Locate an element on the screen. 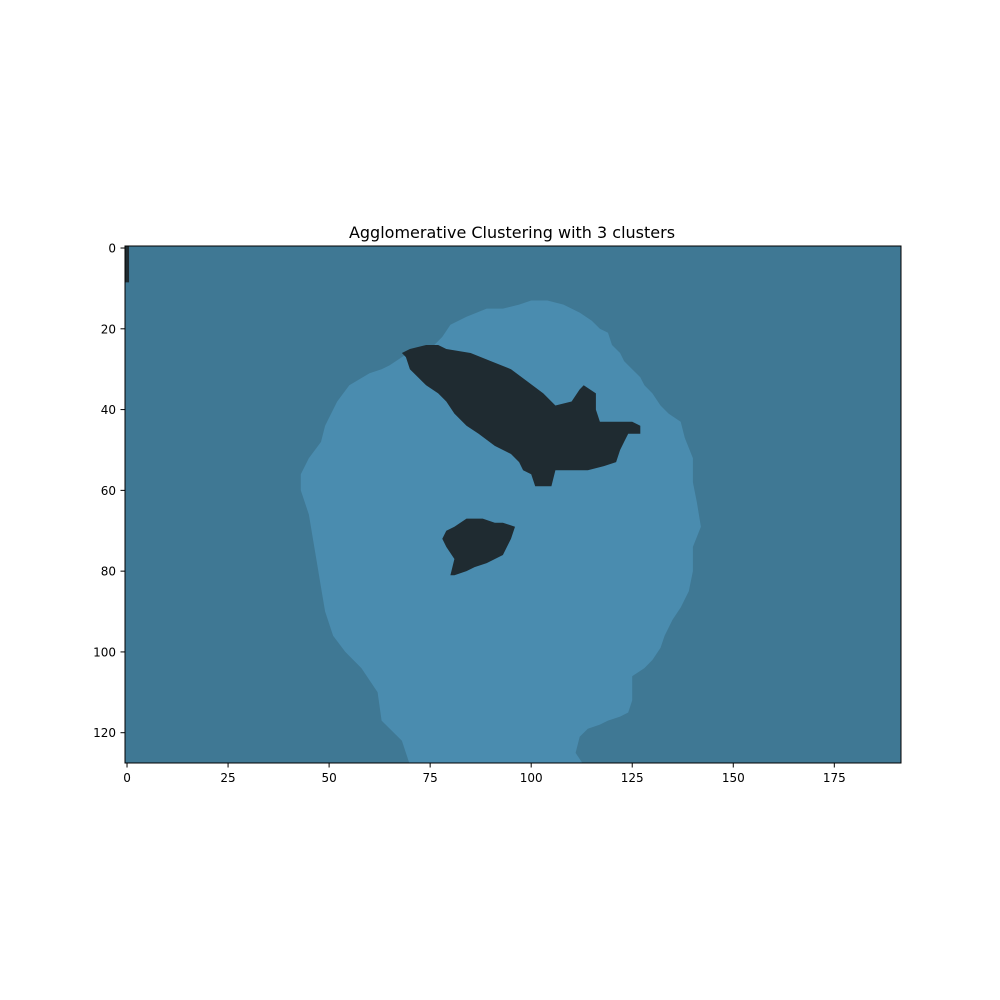 This screenshot has width=1000, height=1000. x-tick-label: 25 is located at coordinates (227, 778).